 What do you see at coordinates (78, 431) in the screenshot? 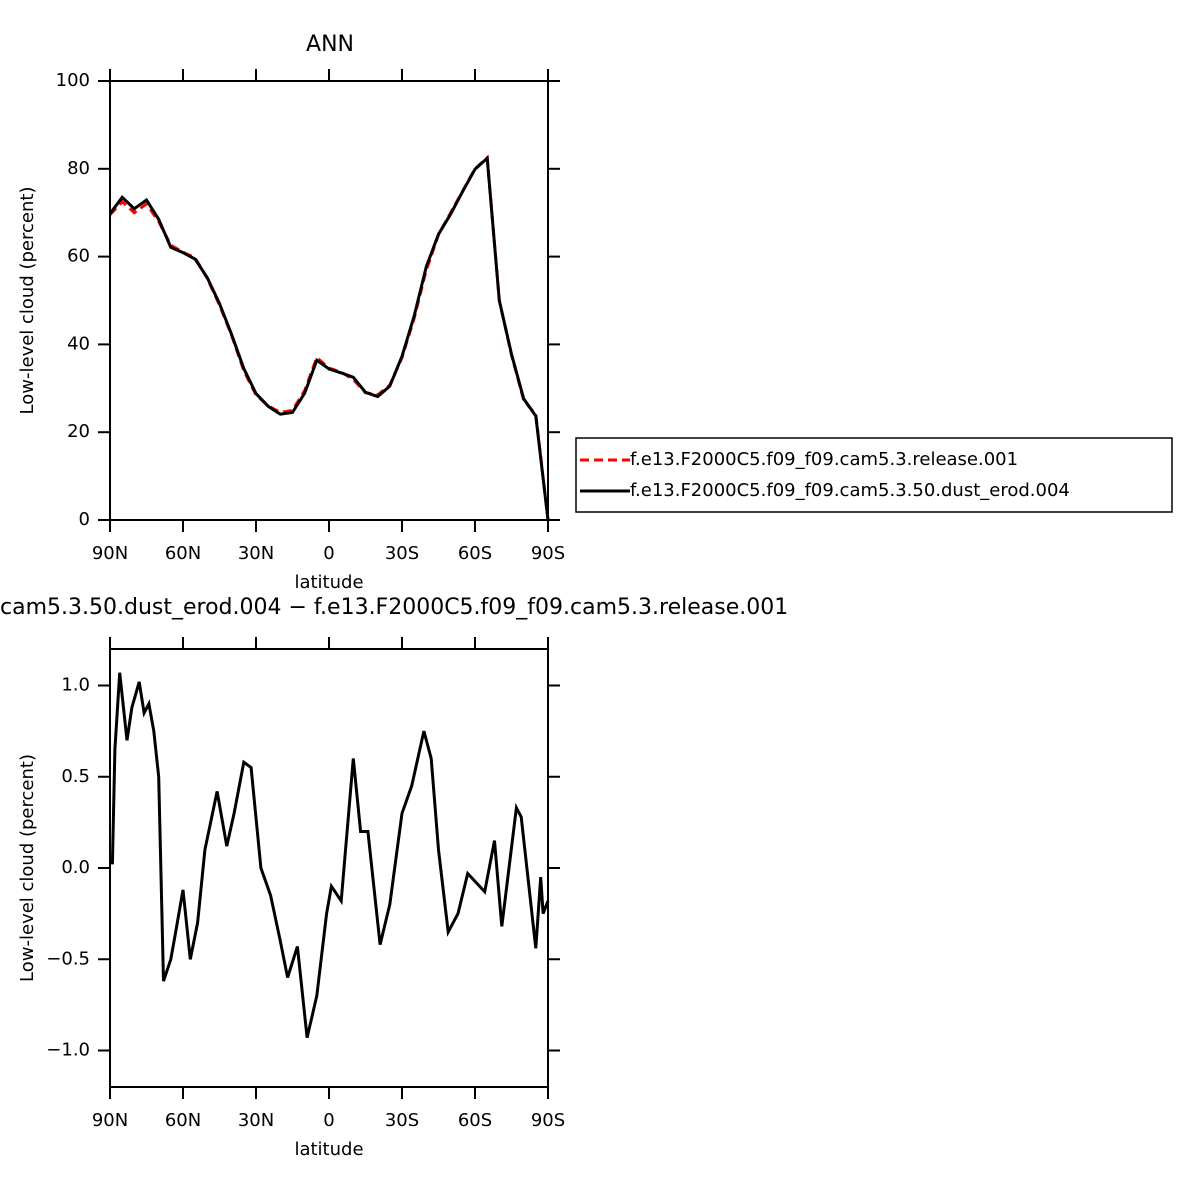
I see `y-tick-label: 20` at bounding box center [78, 431].